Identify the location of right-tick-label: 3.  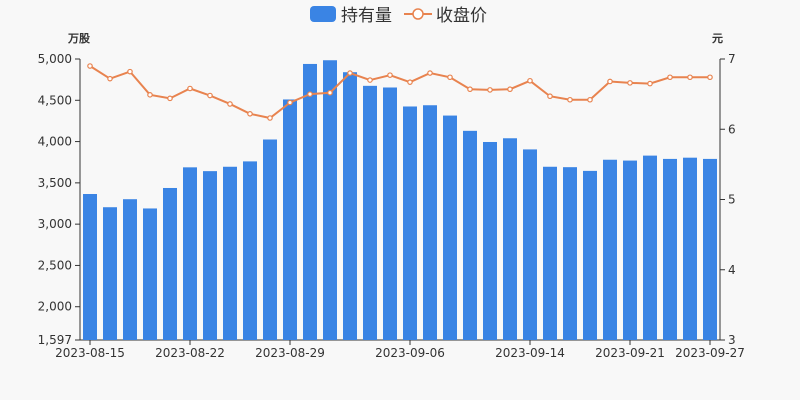
(732, 340).